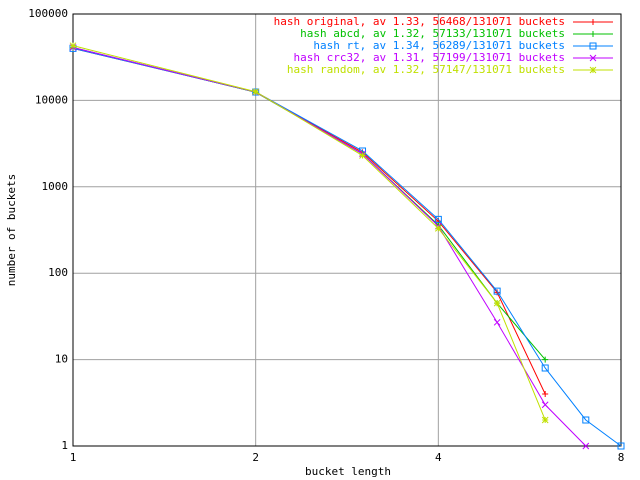  I want to click on y-tick-label: 100, so click(58, 272).